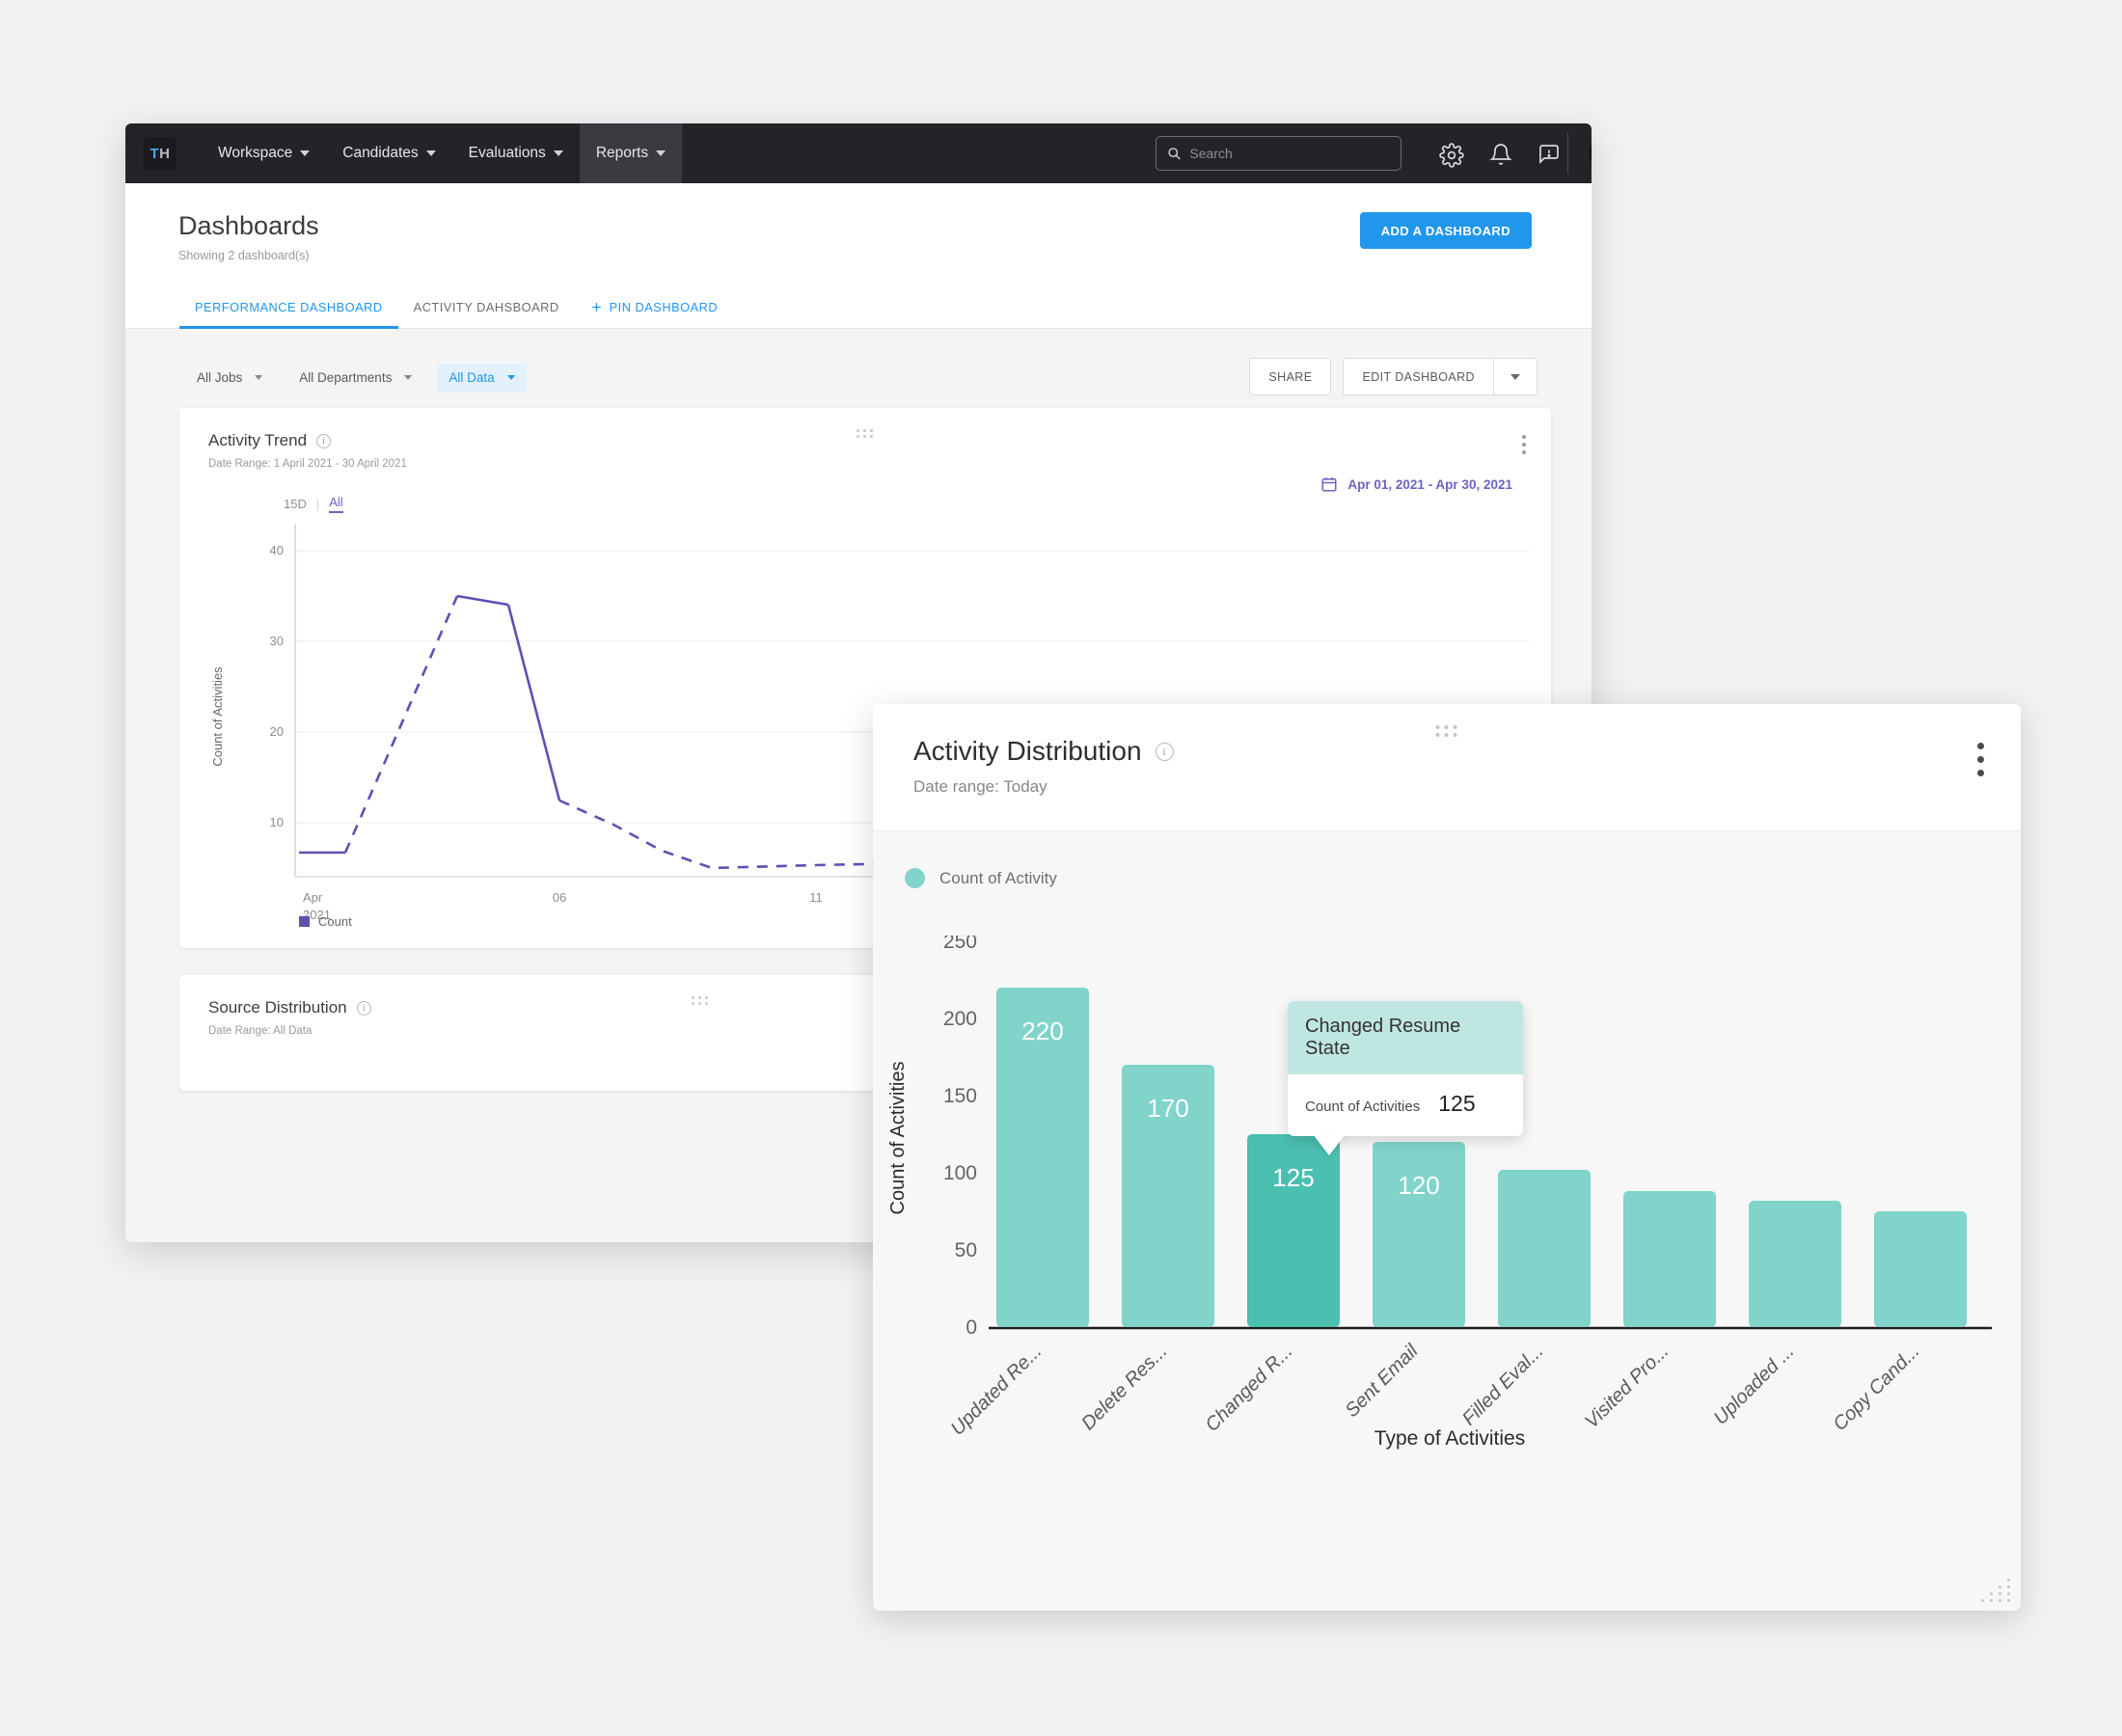  I want to click on filter-all-data: All Data, so click(482, 377).